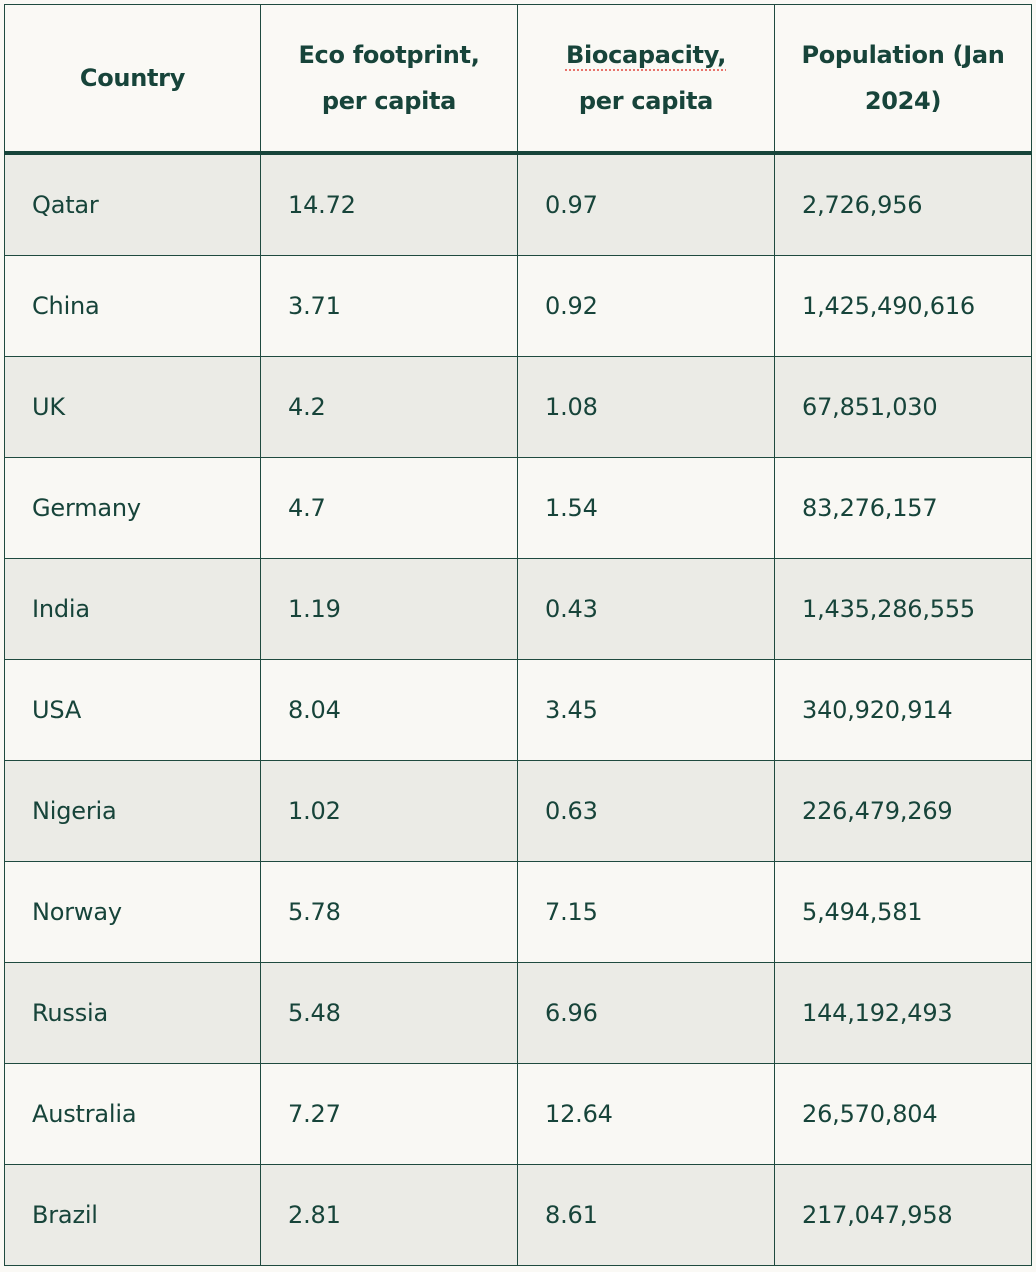 This screenshot has width=1036, height=1272. Describe the element at coordinates (646, 101) in the screenshot. I see `header-biocapacity-line2: per capita` at that location.